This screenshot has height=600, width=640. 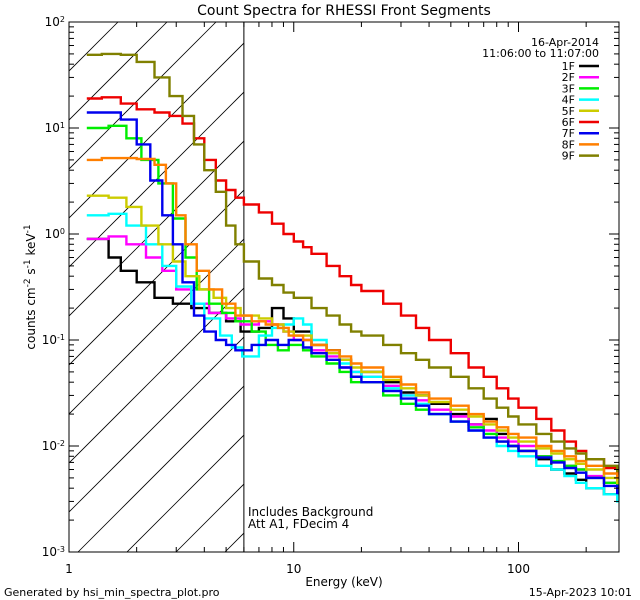 I want to click on legend-label-1f: 1F, so click(x=568, y=66).